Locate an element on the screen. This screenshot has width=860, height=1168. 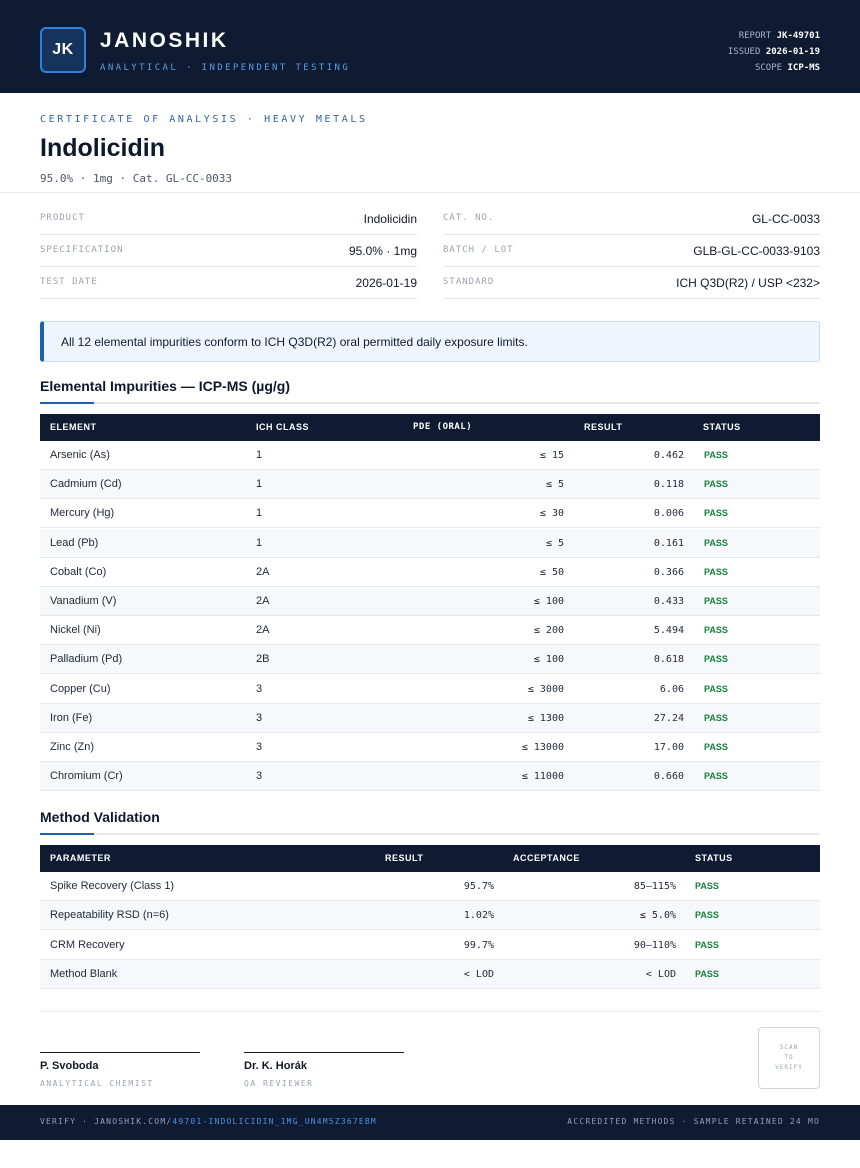
pde-limit: ≤ 3000 is located at coordinates (545, 689).